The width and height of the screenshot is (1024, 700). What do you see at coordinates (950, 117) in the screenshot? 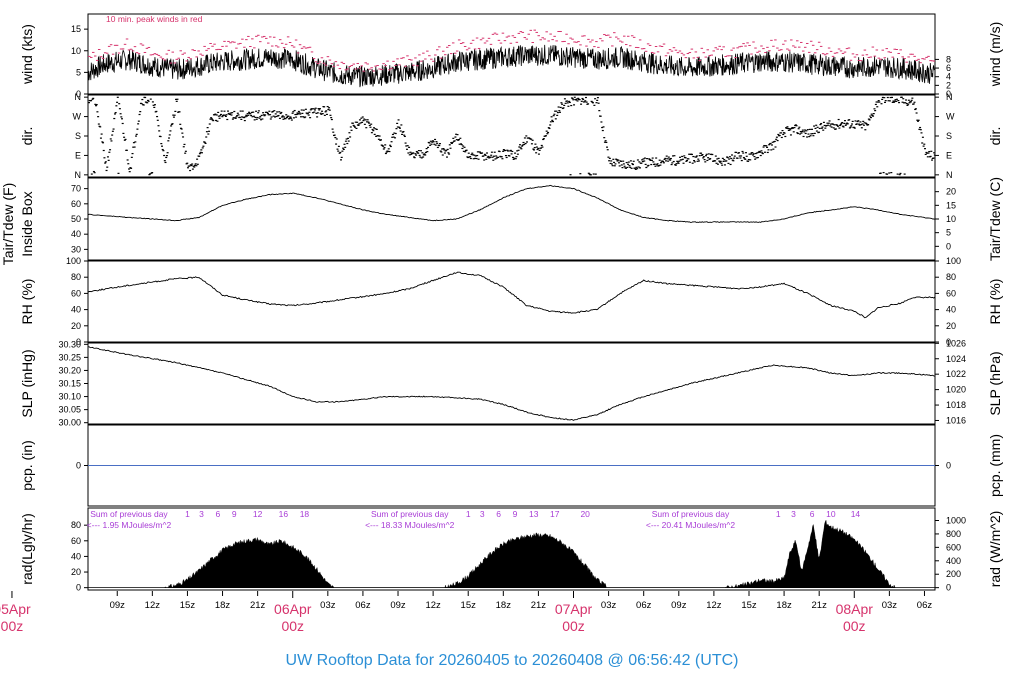
I see `right-tick-label: W` at bounding box center [950, 117].